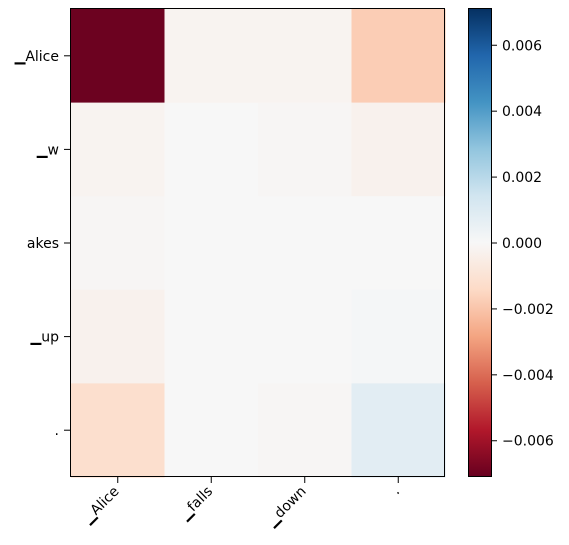 This screenshot has width=569, height=545. Describe the element at coordinates (522, 112) in the screenshot. I see `colorbar-tick-label: 0.004` at that location.